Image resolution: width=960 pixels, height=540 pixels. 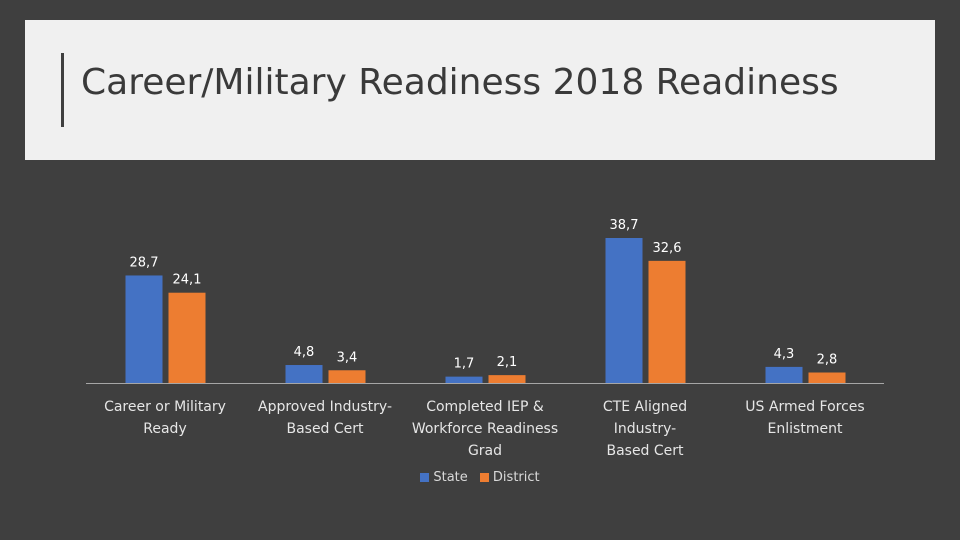 I want to click on slide-title: Career/Military Readiness 2018 Readiness, so click(x=460, y=82).